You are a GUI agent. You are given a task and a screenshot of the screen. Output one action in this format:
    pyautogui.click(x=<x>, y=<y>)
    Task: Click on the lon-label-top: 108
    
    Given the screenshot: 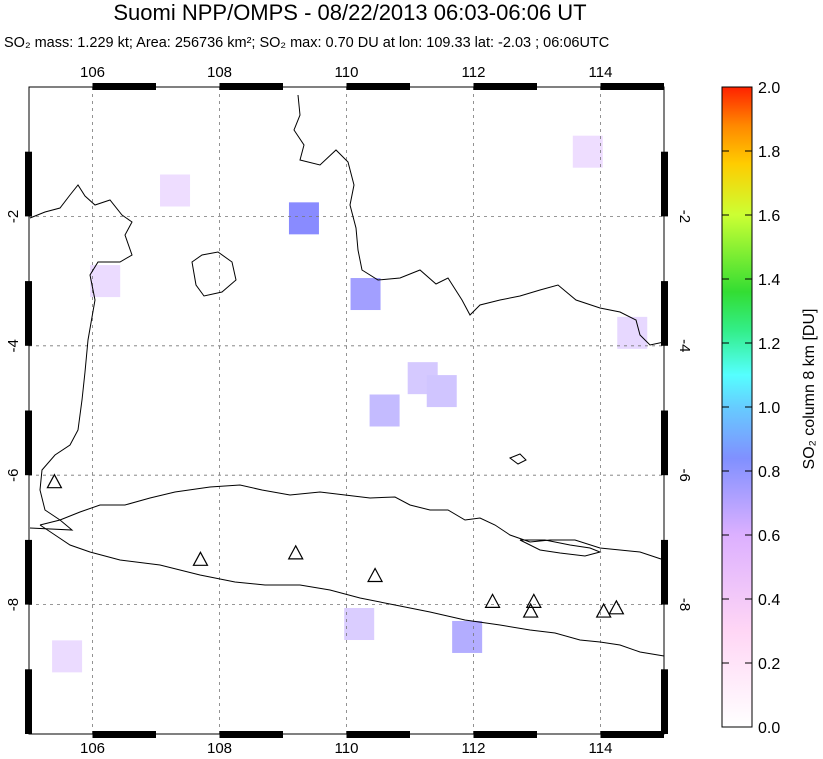 What is the action you would take?
    pyautogui.click(x=219, y=72)
    